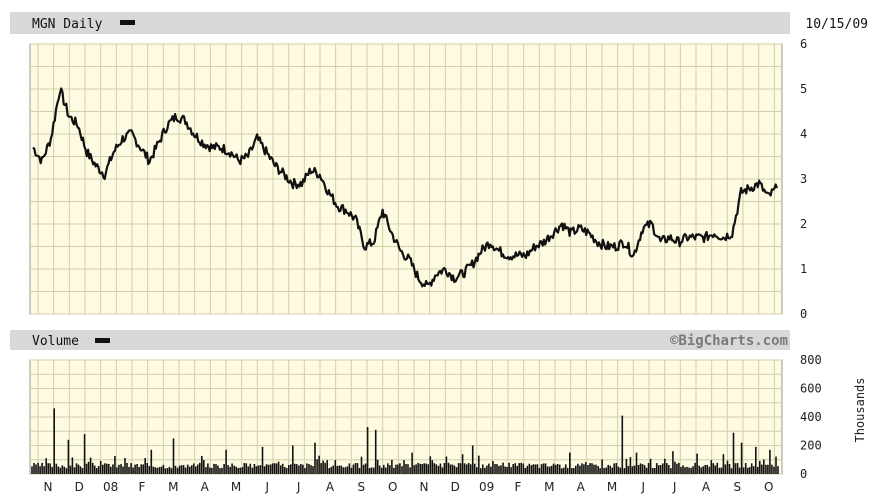  What do you see at coordinates (803, 474) in the screenshot?
I see `volume-tick-label: 0` at bounding box center [803, 474].